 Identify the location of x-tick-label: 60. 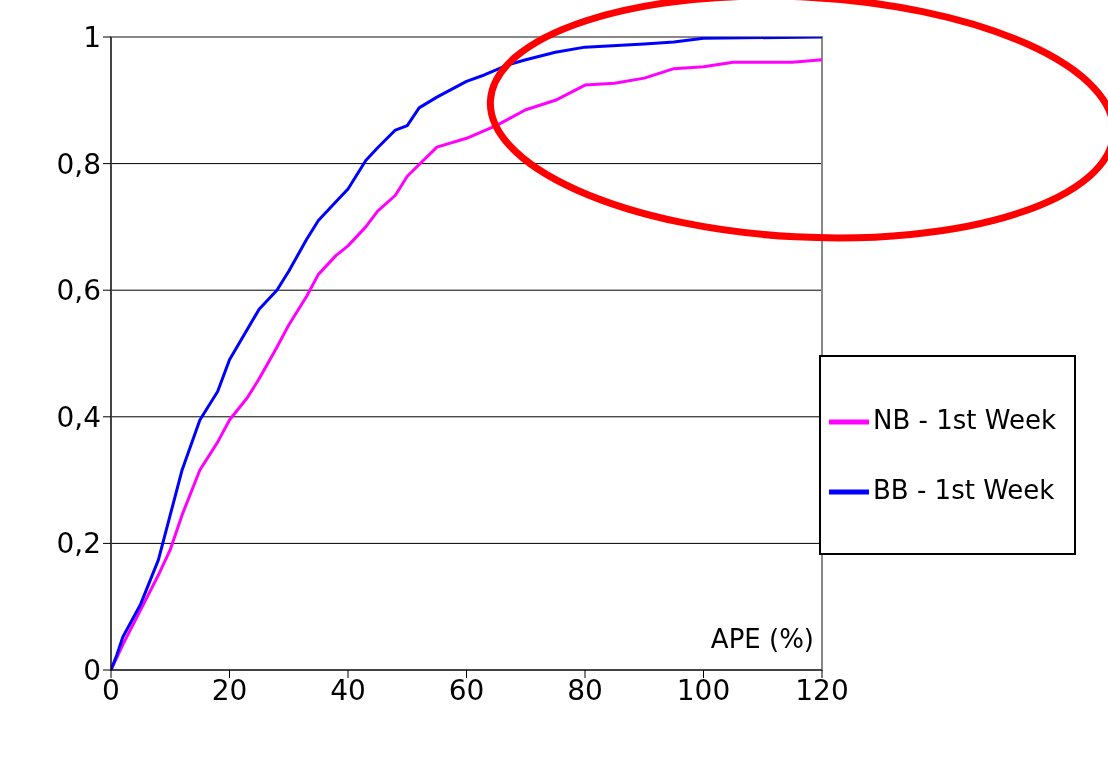
(466, 690).